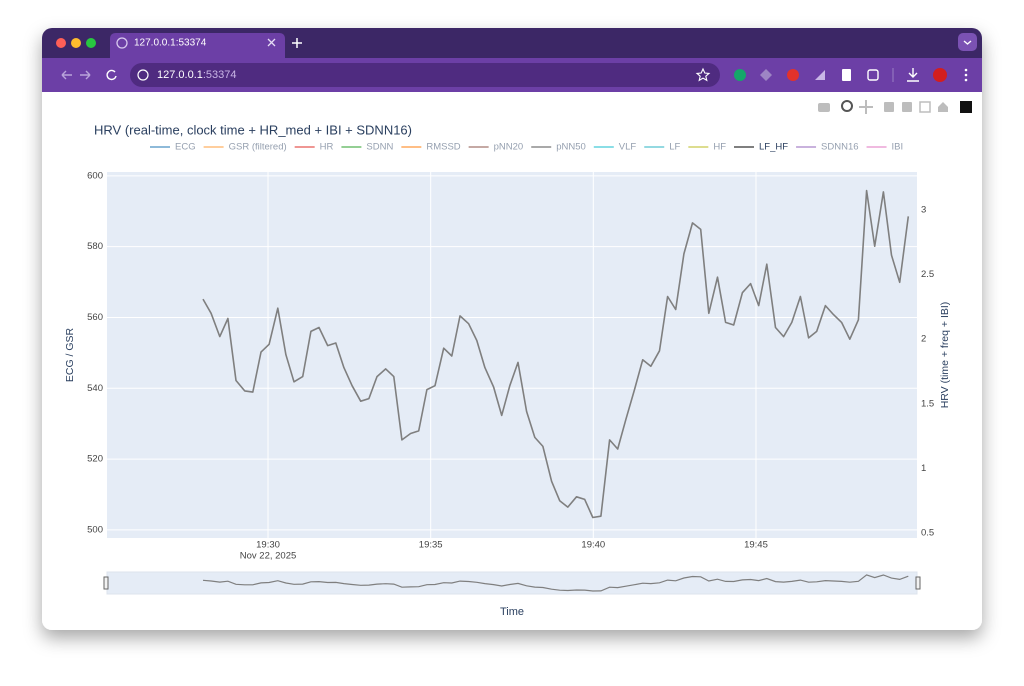 This screenshot has width=1024, height=686. What do you see at coordinates (927, 274) in the screenshot?
I see `y2-tick-label: 2.5` at bounding box center [927, 274].